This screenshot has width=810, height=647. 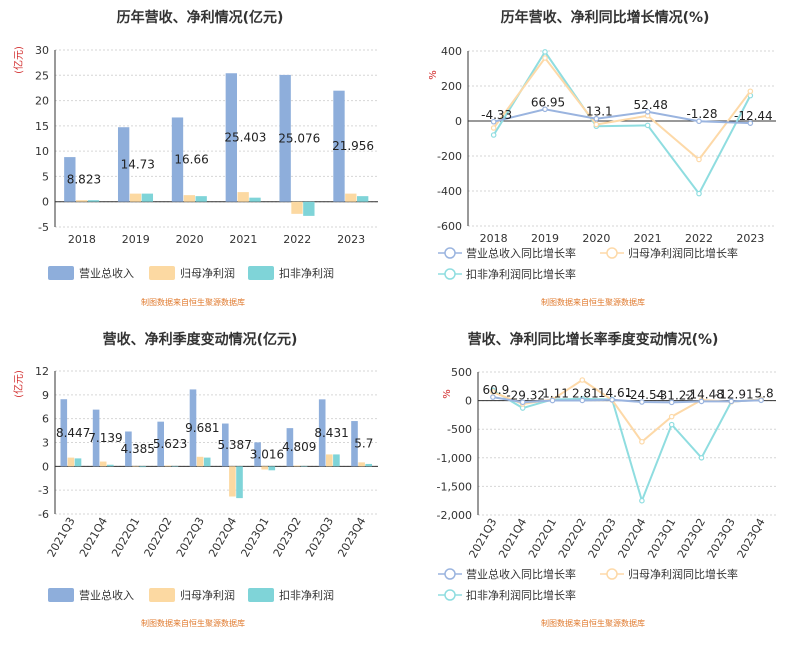 I want to click on data-label: -1.28, so click(x=701, y=114).